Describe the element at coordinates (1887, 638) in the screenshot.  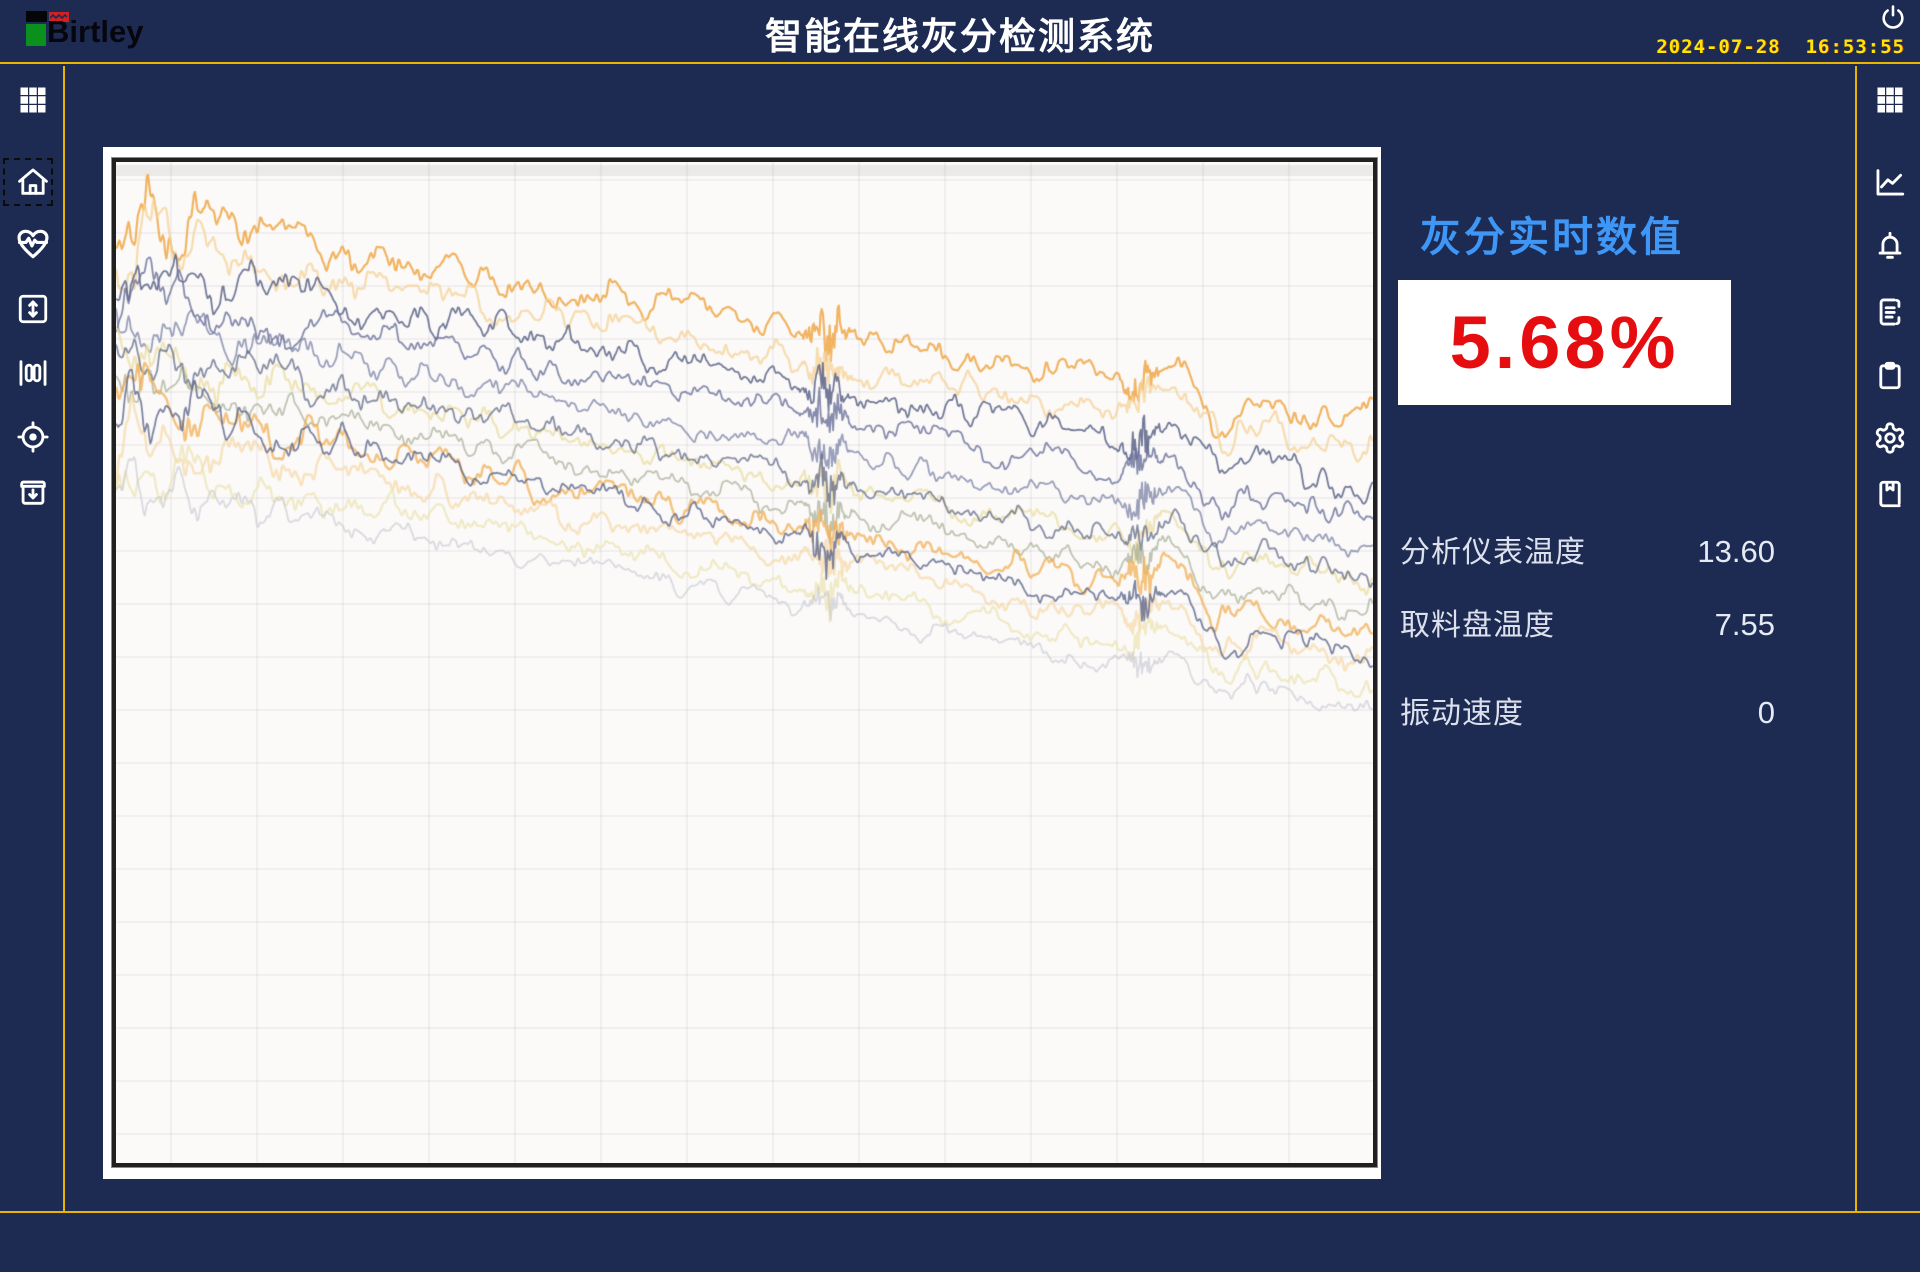
I see `right-sidebar` at that location.